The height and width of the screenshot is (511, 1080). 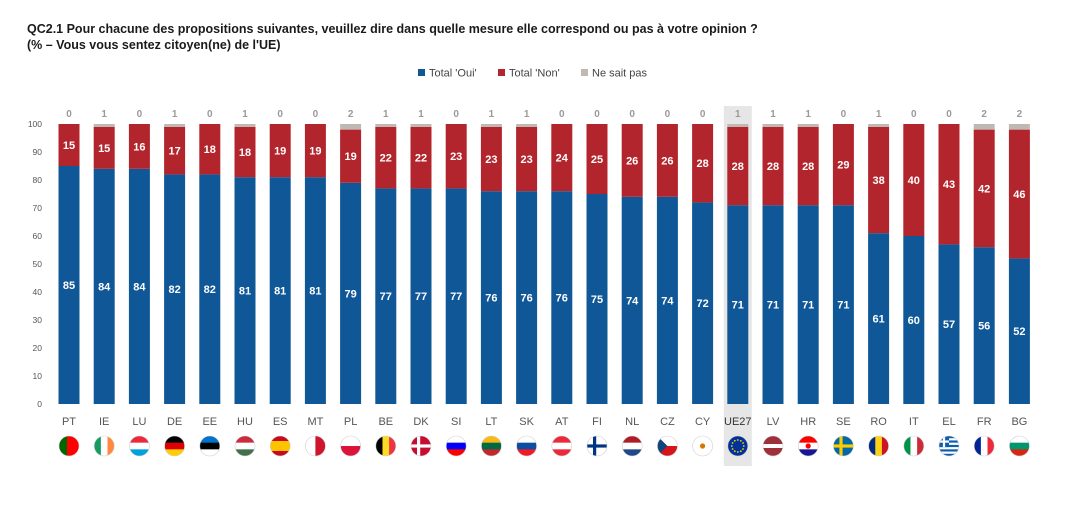 What do you see at coordinates (104, 286) in the screenshot?
I see `bar-oui-ie` at bounding box center [104, 286].